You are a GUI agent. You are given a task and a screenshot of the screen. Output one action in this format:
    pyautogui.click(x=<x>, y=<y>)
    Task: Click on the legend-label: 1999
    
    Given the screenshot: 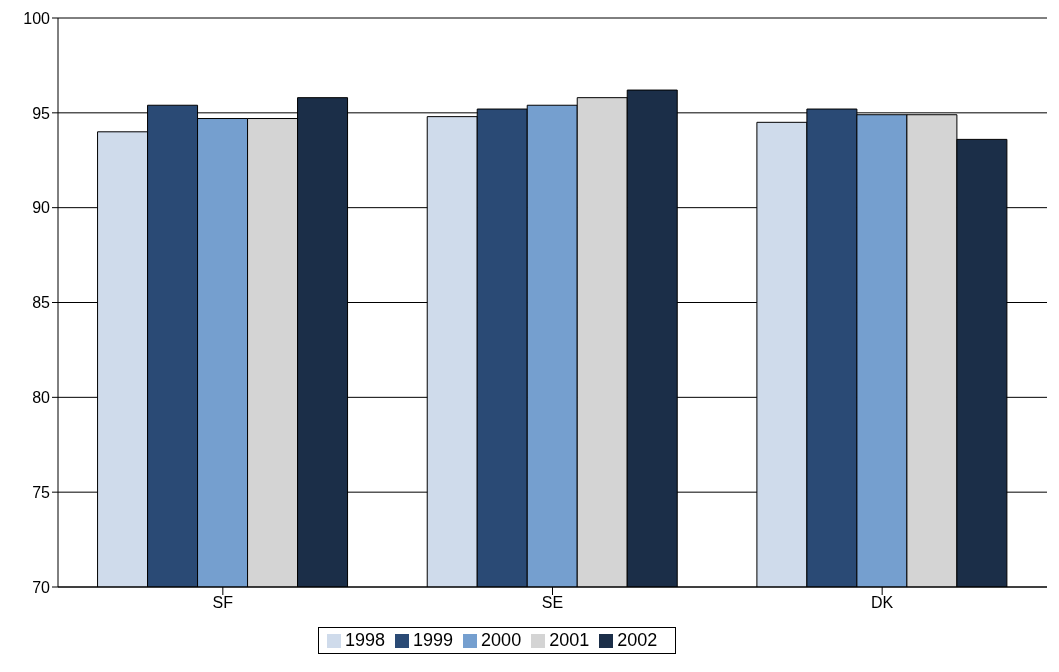 What is the action you would take?
    pyautogui.click(x=433, y=640)
    